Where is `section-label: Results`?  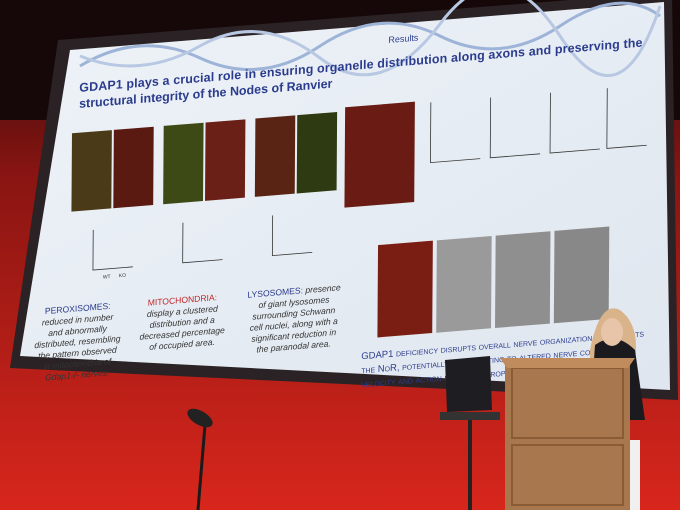
section-label: Results is located at coordinates (403, 39).